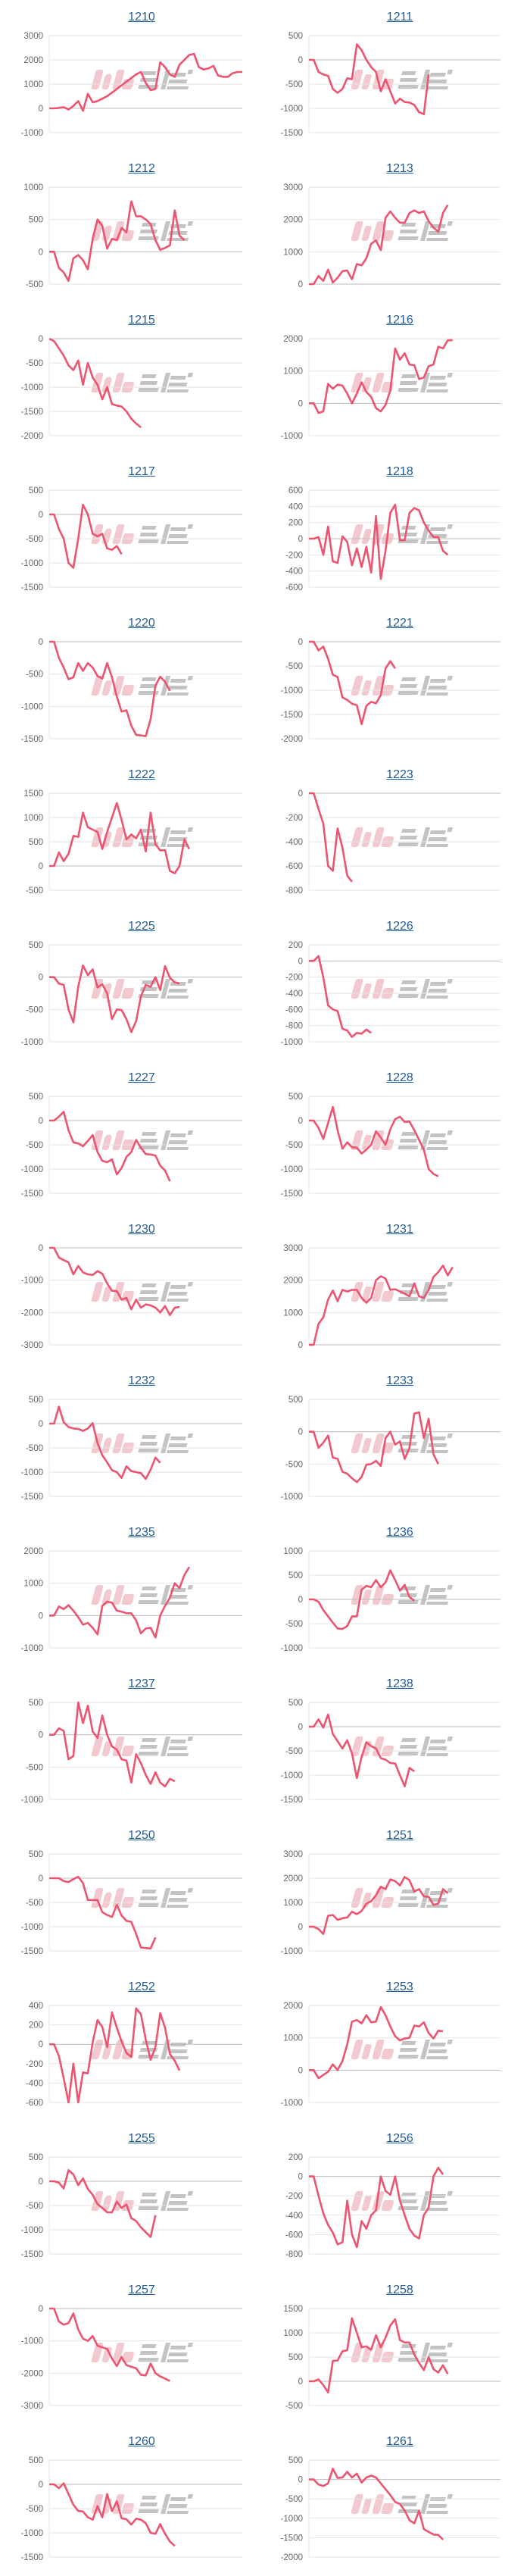  What do you see at coordinates (141, 471) in the screenshot?
I see `chart-title-link: 1217` at bounding box center [141, 471].